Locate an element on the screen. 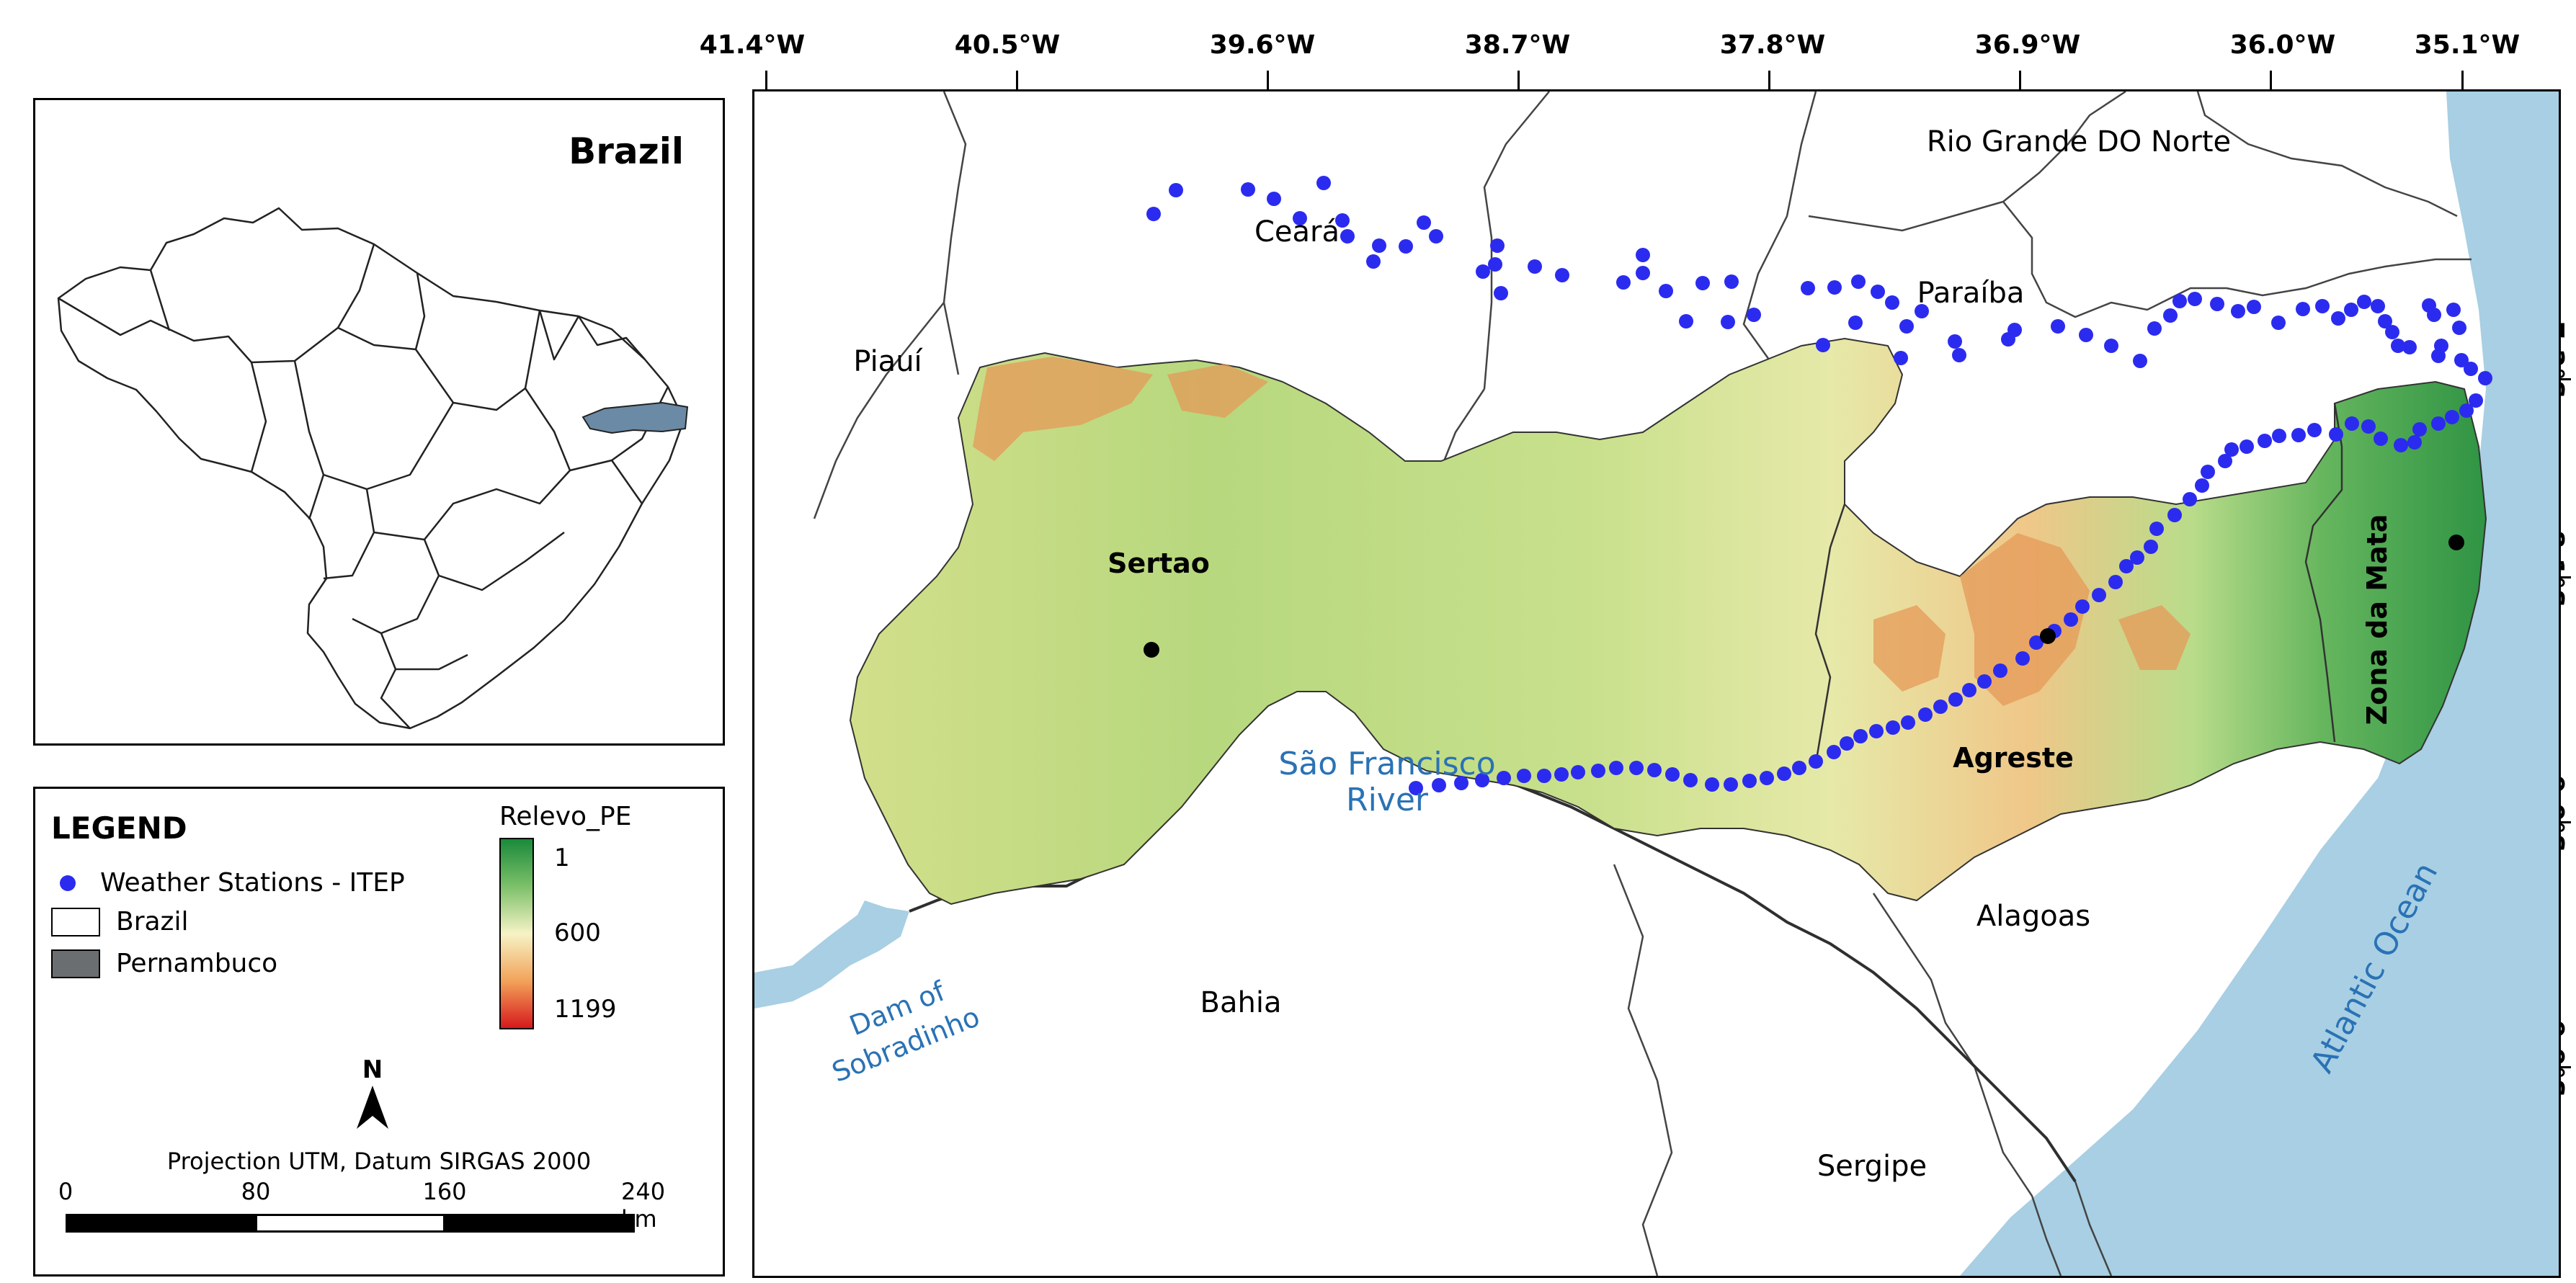 The image size is (2576, 1283). inset-title: Brazil is located at coordinates (626, 151).